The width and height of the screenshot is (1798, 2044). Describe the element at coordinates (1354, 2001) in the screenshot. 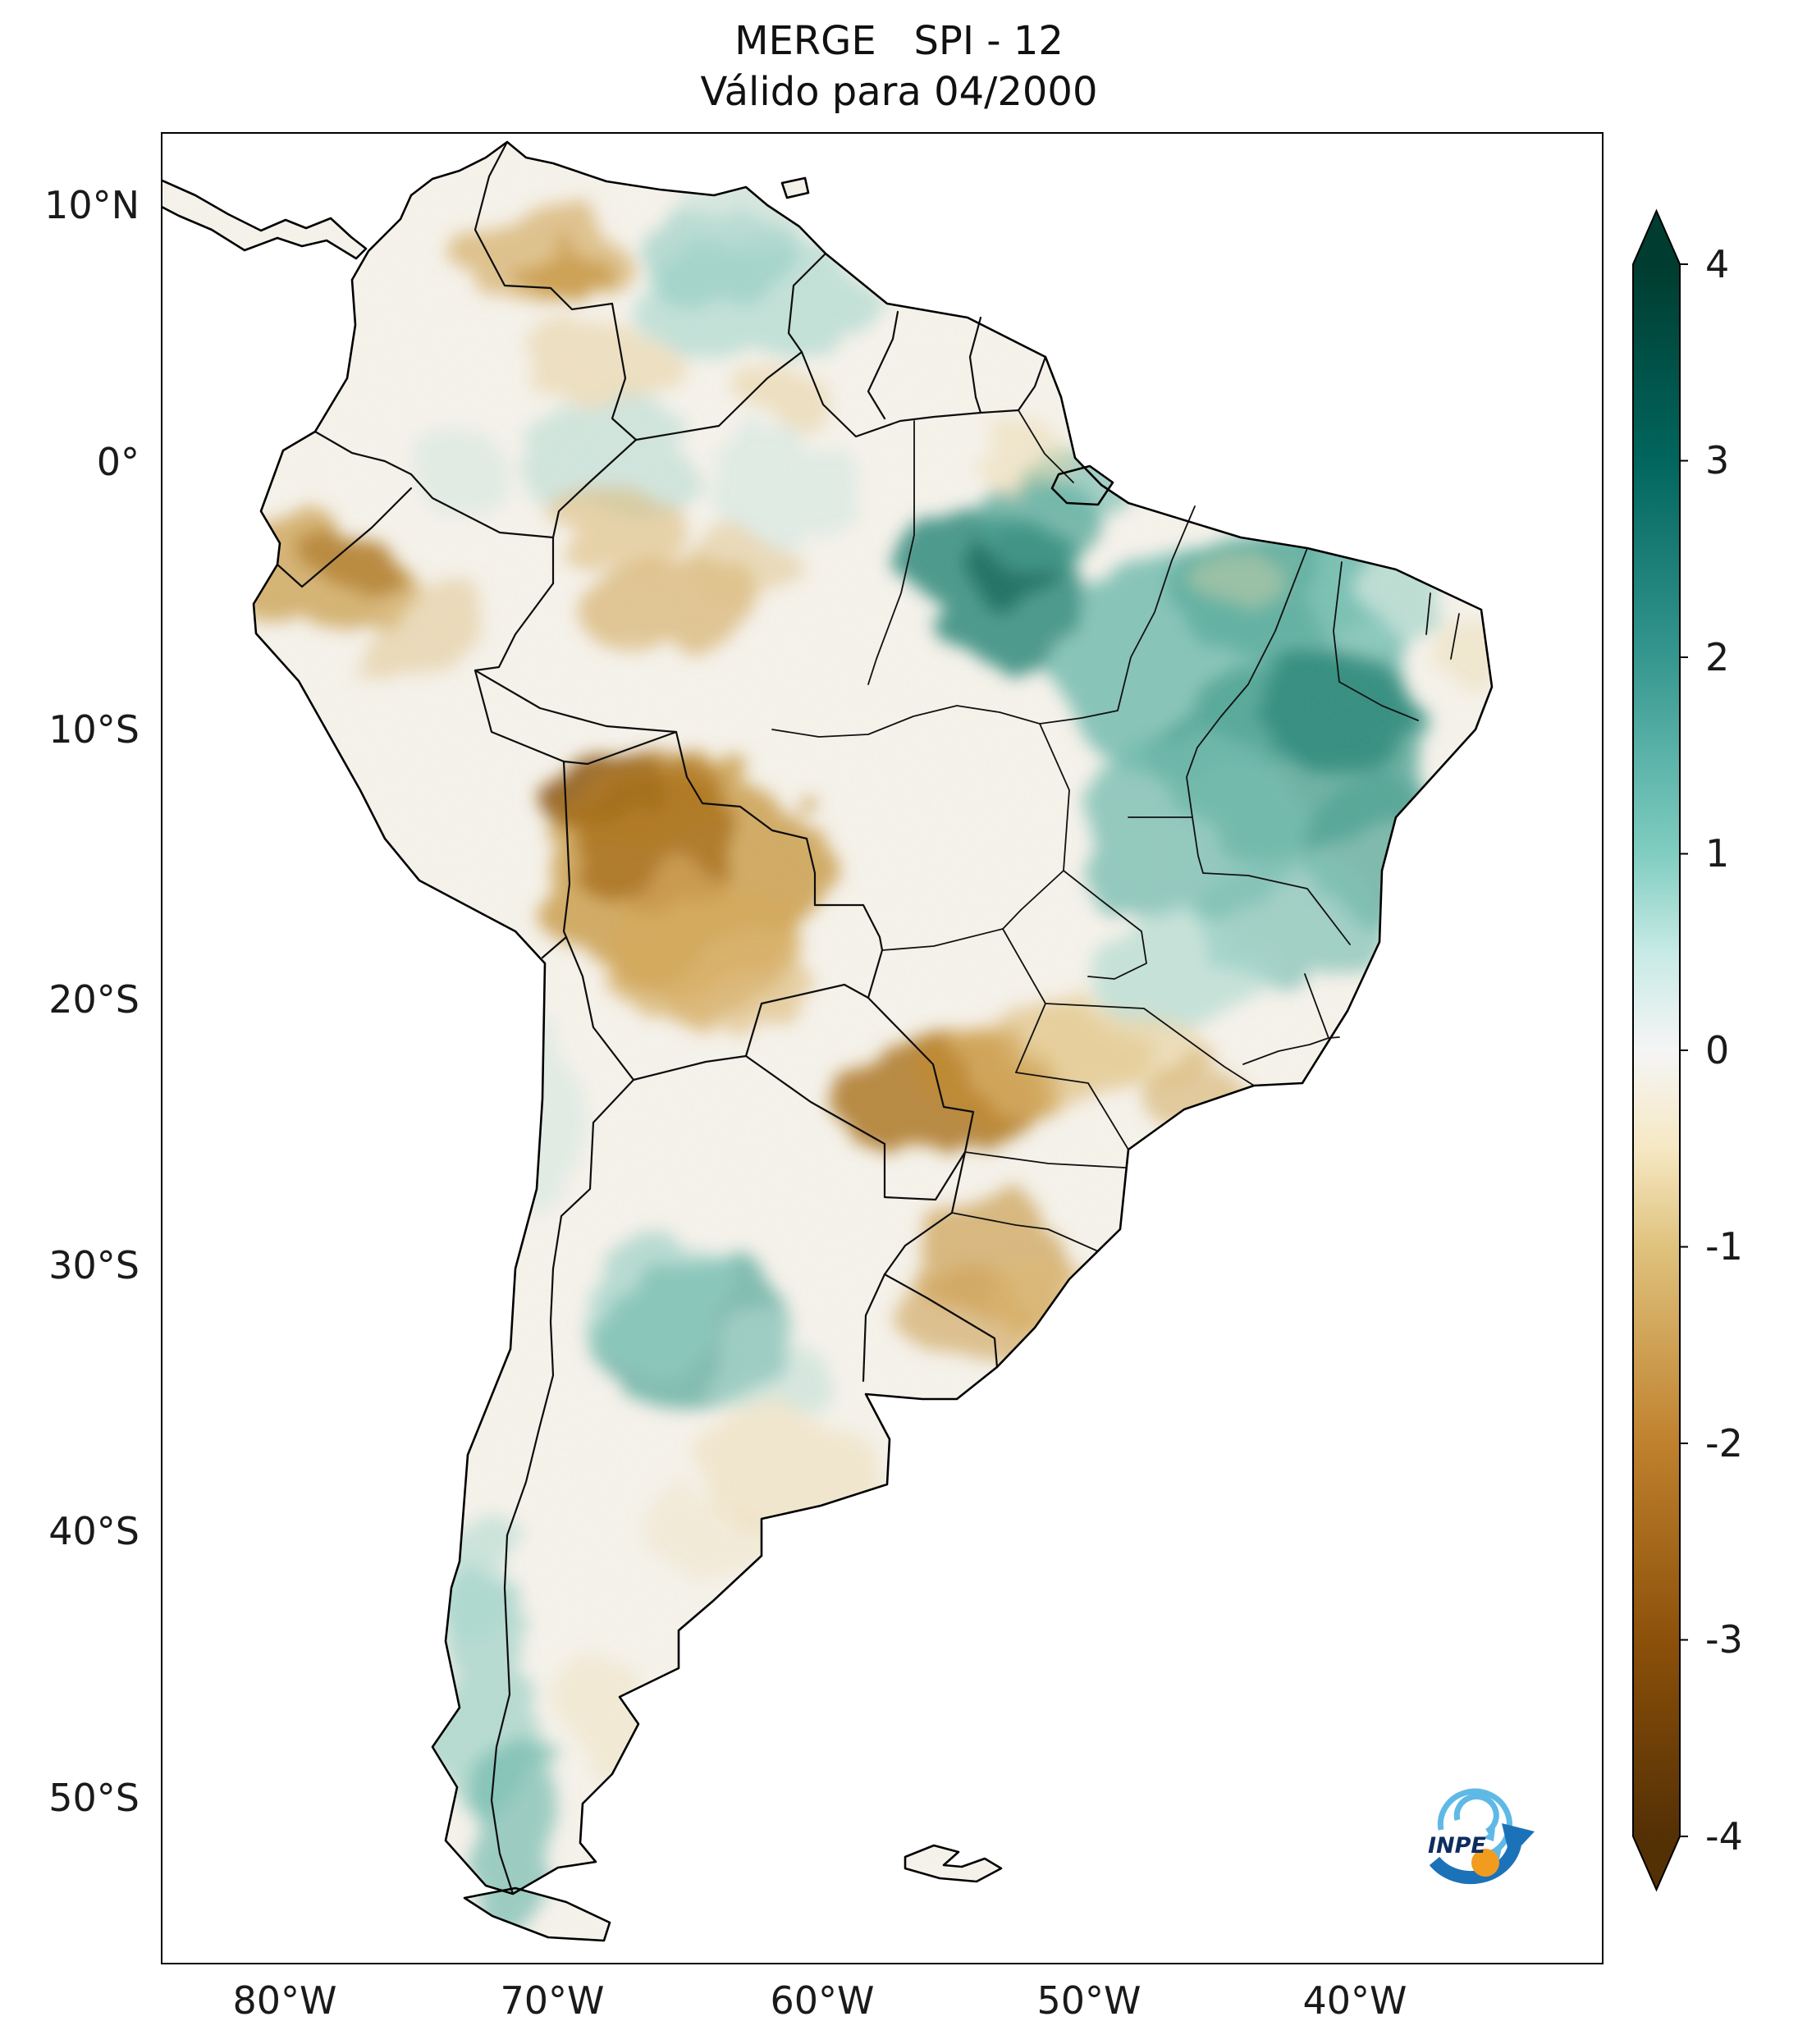

I see `x-tick-40w: 40°W` at that location.